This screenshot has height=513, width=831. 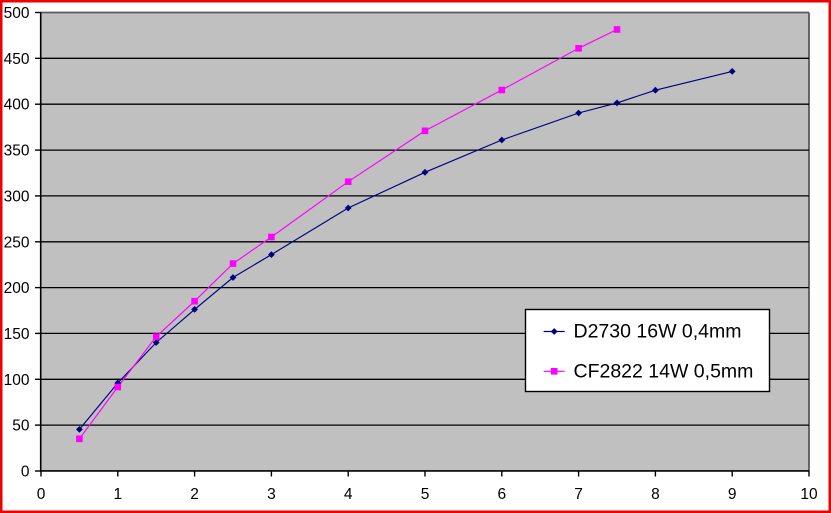 What do you see at coordinates (17, 13) in the screenshot?
I see `svg-text: 500` at bounding box center [17, 13].